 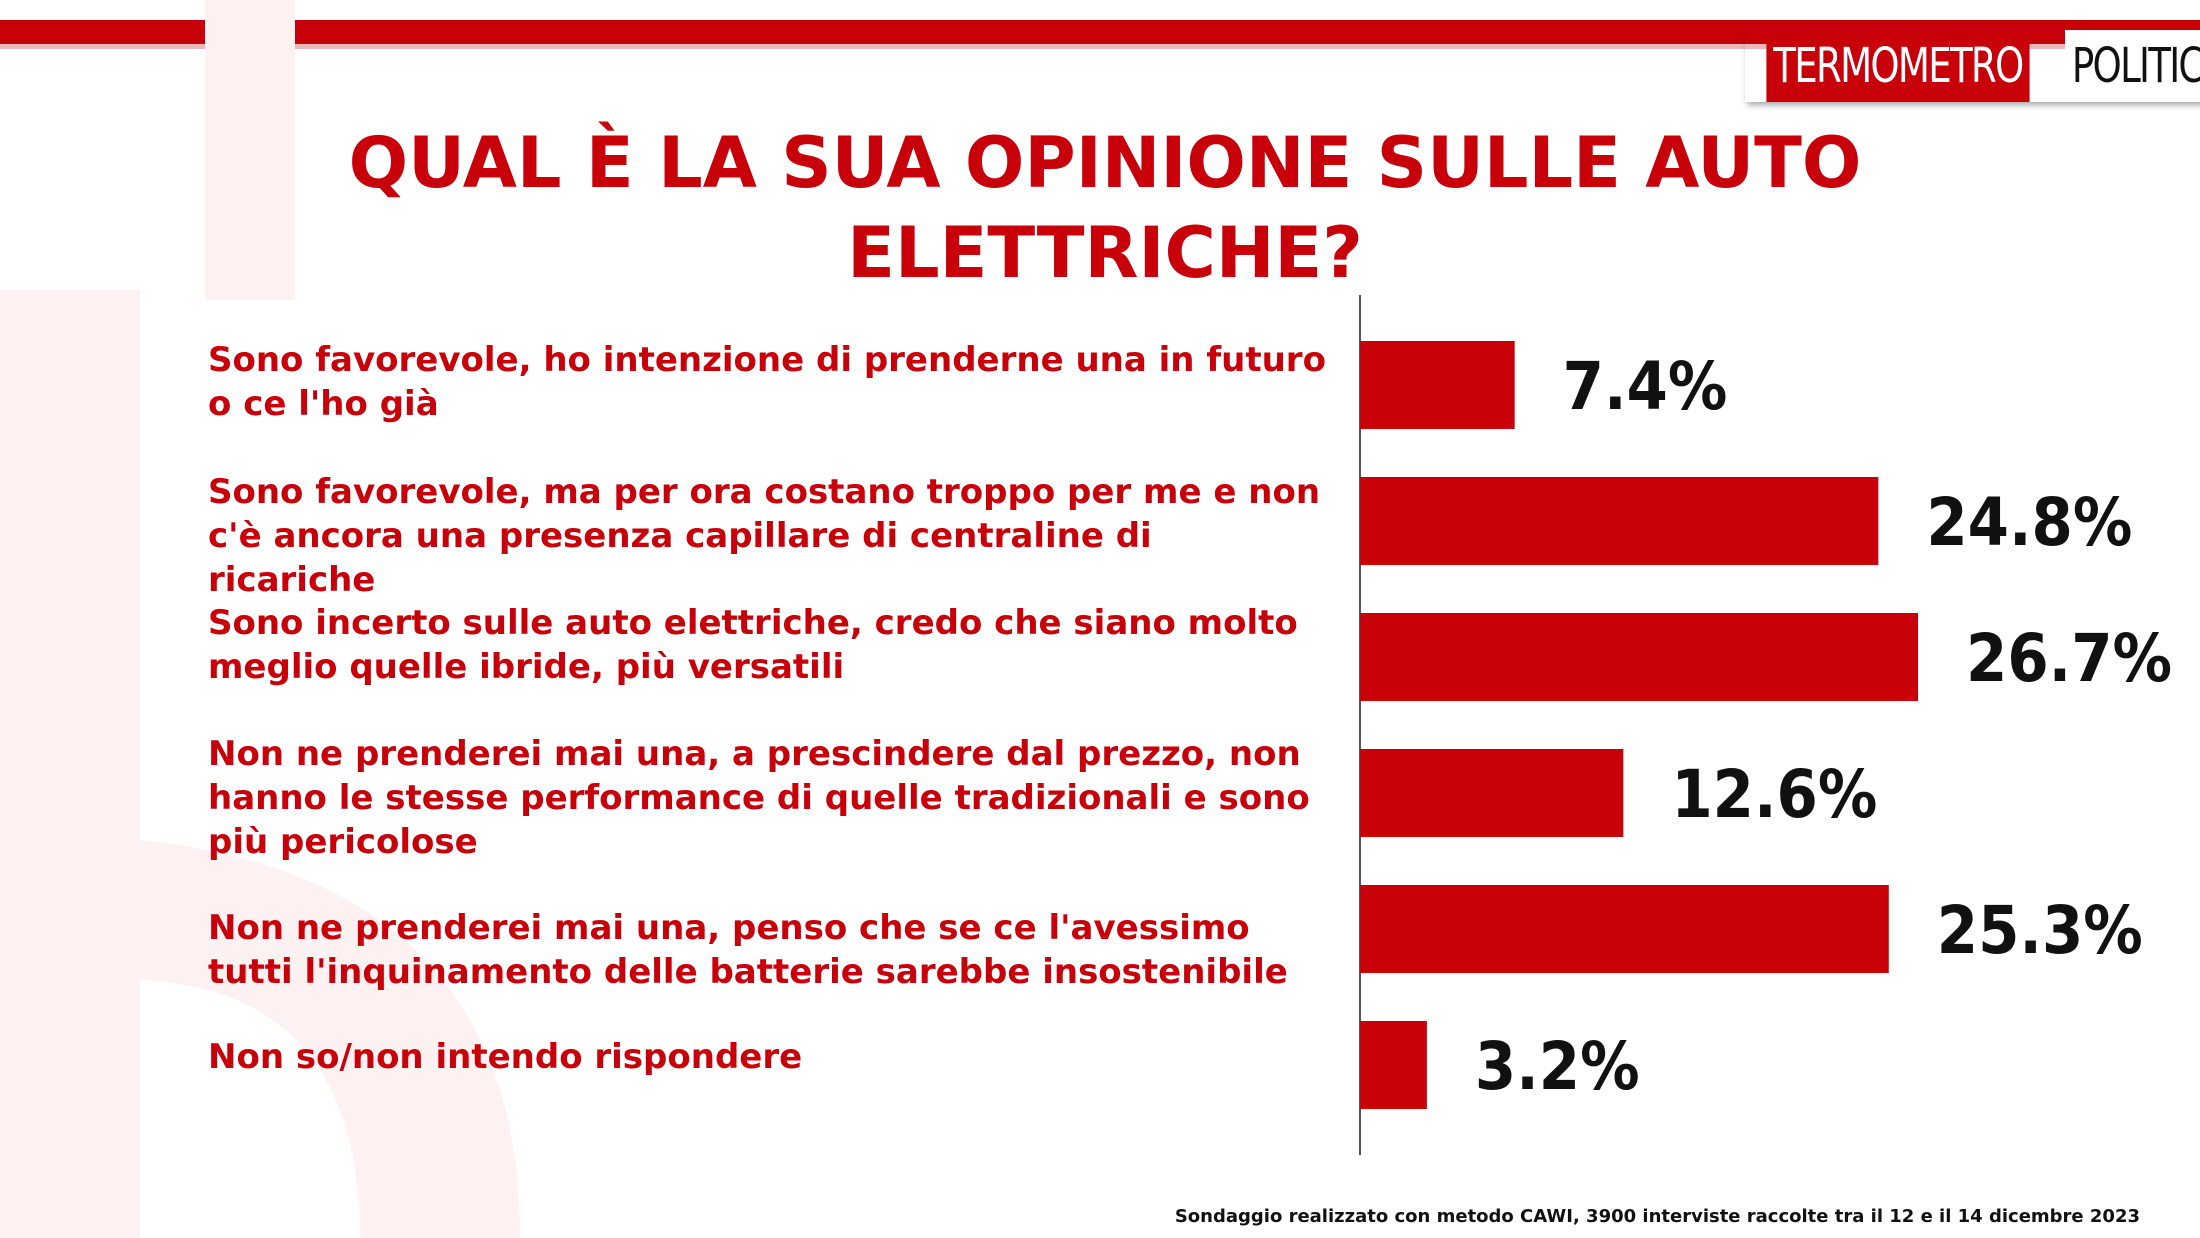 What do you see at coordinates (2029, 522) in the screenshot?
I see `value-label-2: 24.8%` at bounding box center [2029, 522].